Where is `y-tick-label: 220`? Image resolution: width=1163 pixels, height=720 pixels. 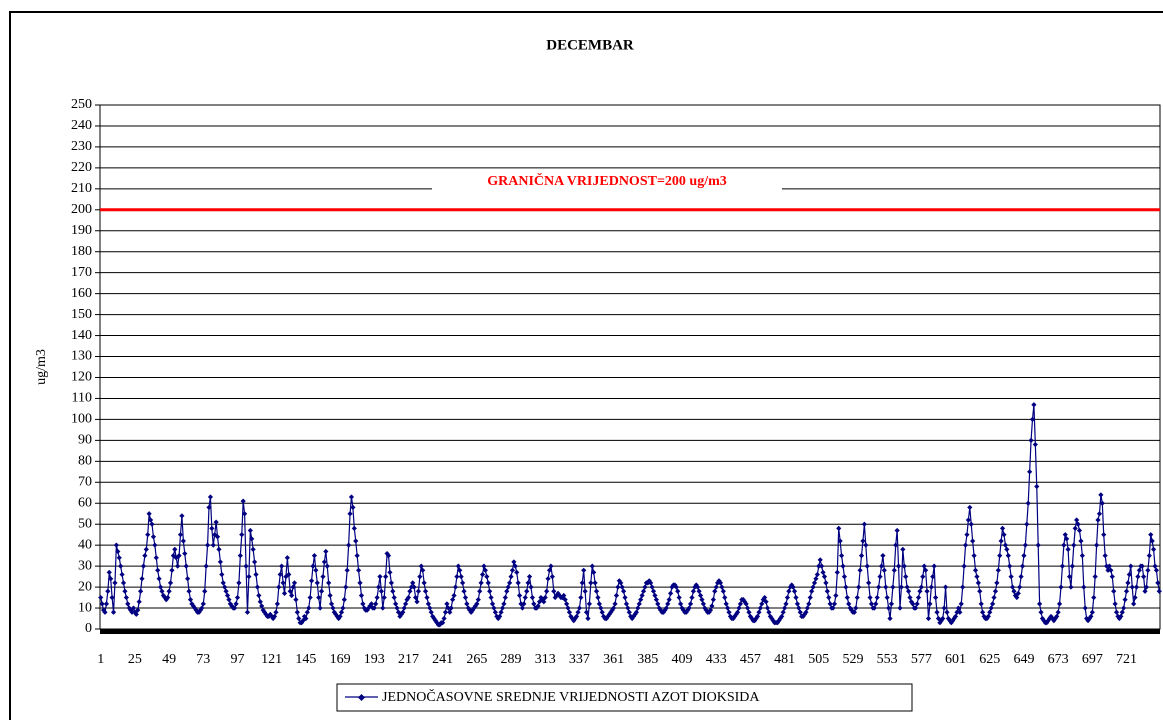
y-tick-label: 220 is located at coordinates (81, 167).